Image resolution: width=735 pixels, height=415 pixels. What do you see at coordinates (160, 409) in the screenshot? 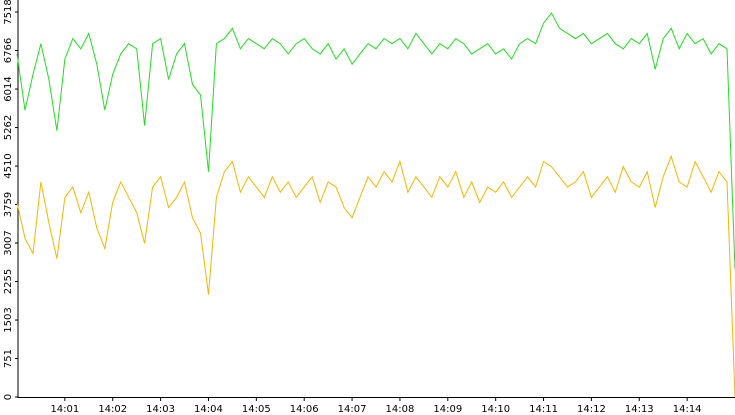
I see `x-tick-label: 14:03` at bounding box center [160, 409].